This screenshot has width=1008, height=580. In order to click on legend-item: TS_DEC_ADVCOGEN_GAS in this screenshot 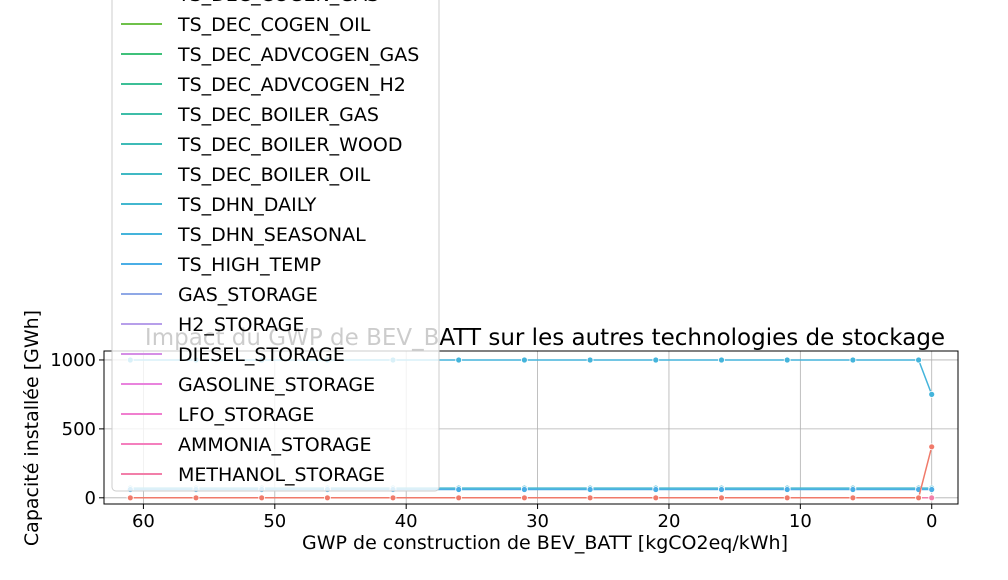, I will do `click(270, 55)`.